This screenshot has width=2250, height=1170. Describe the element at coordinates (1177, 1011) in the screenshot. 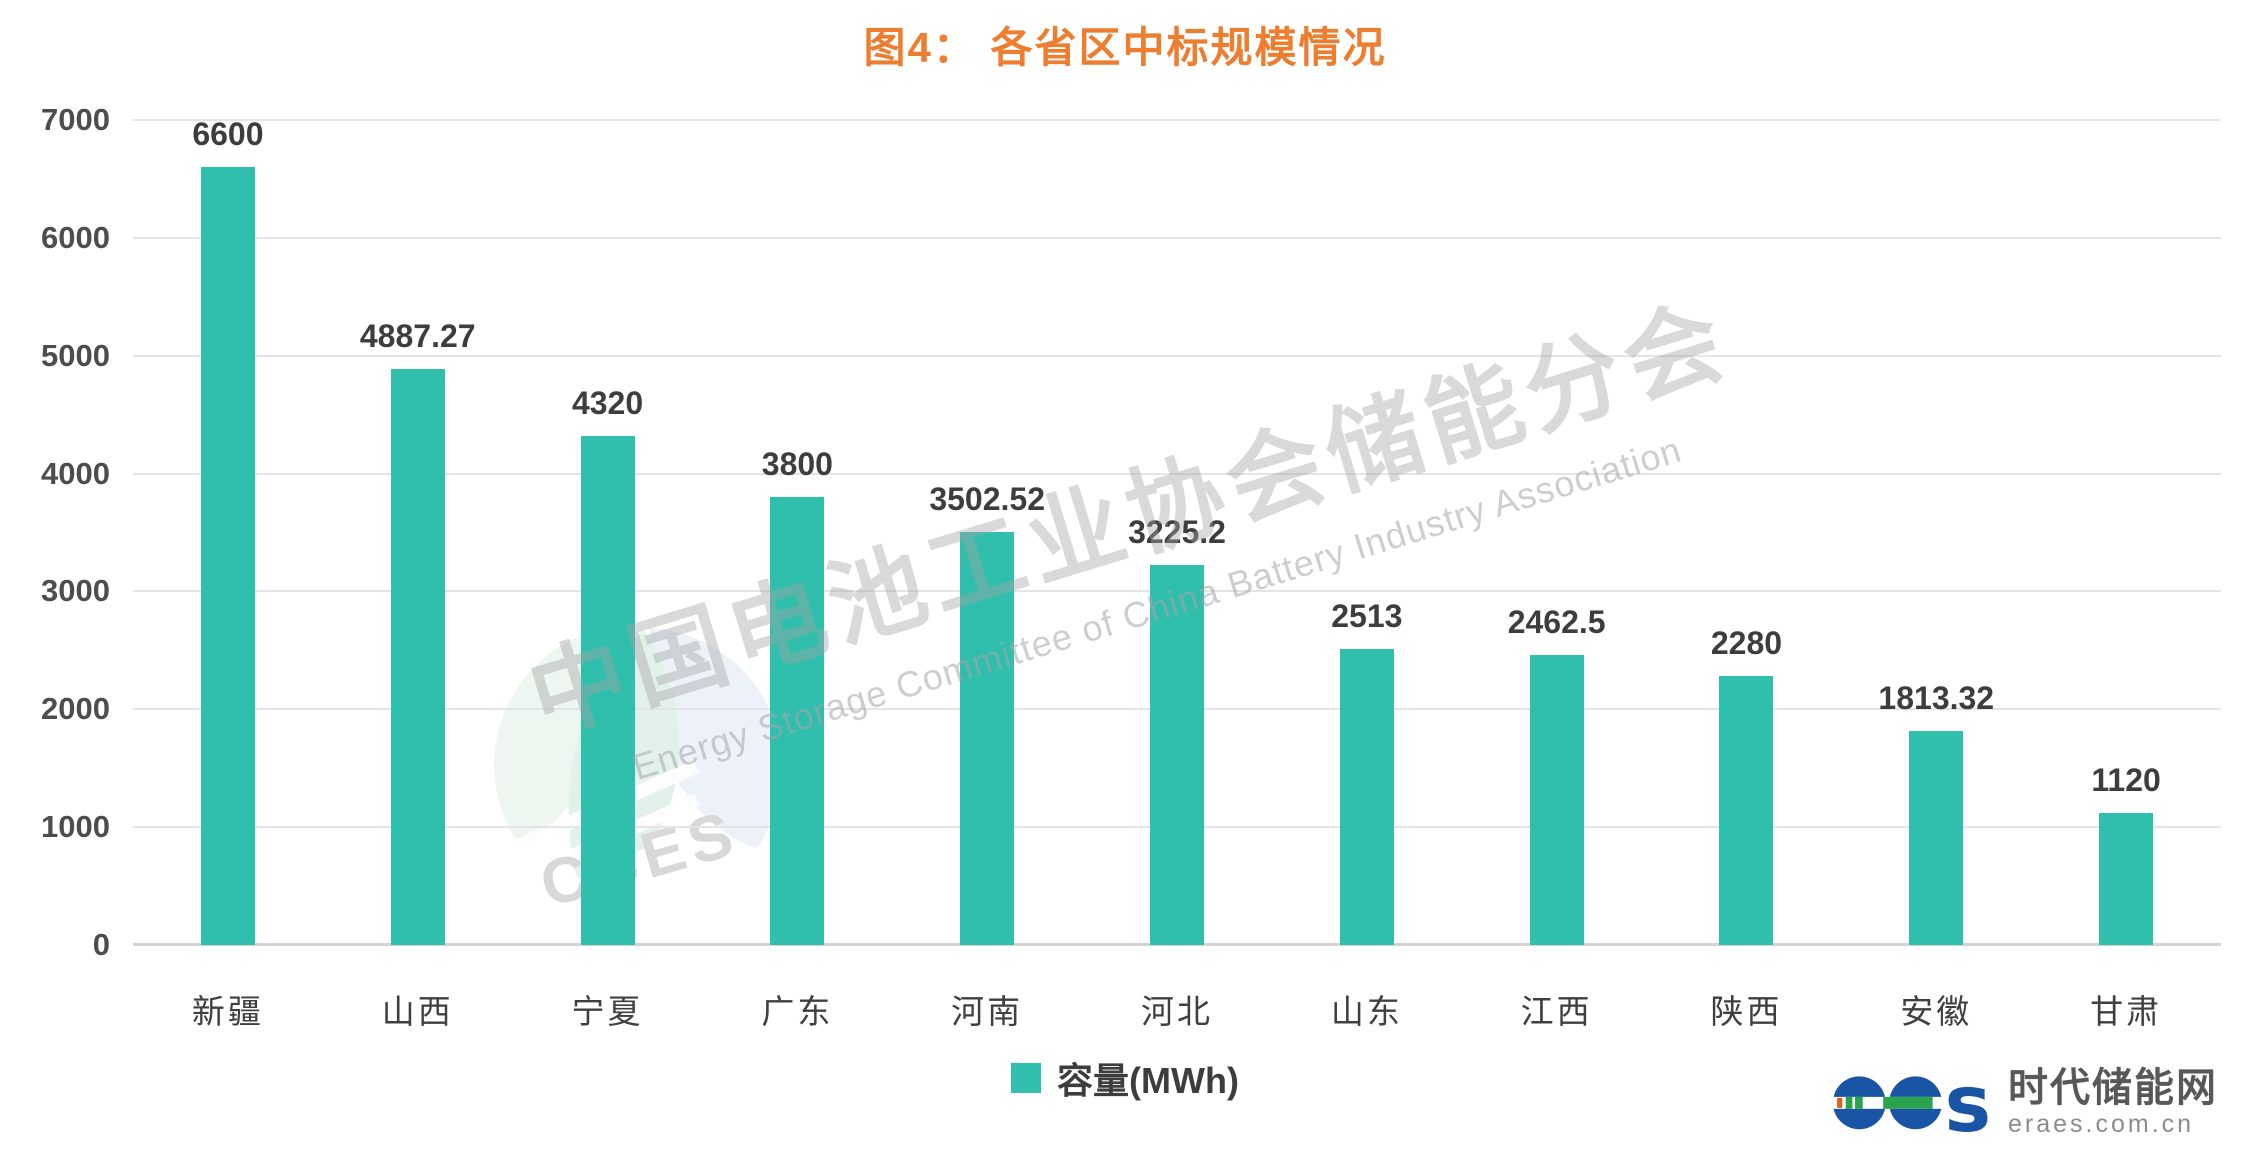

I see `x-category-label: 河北` at that location.